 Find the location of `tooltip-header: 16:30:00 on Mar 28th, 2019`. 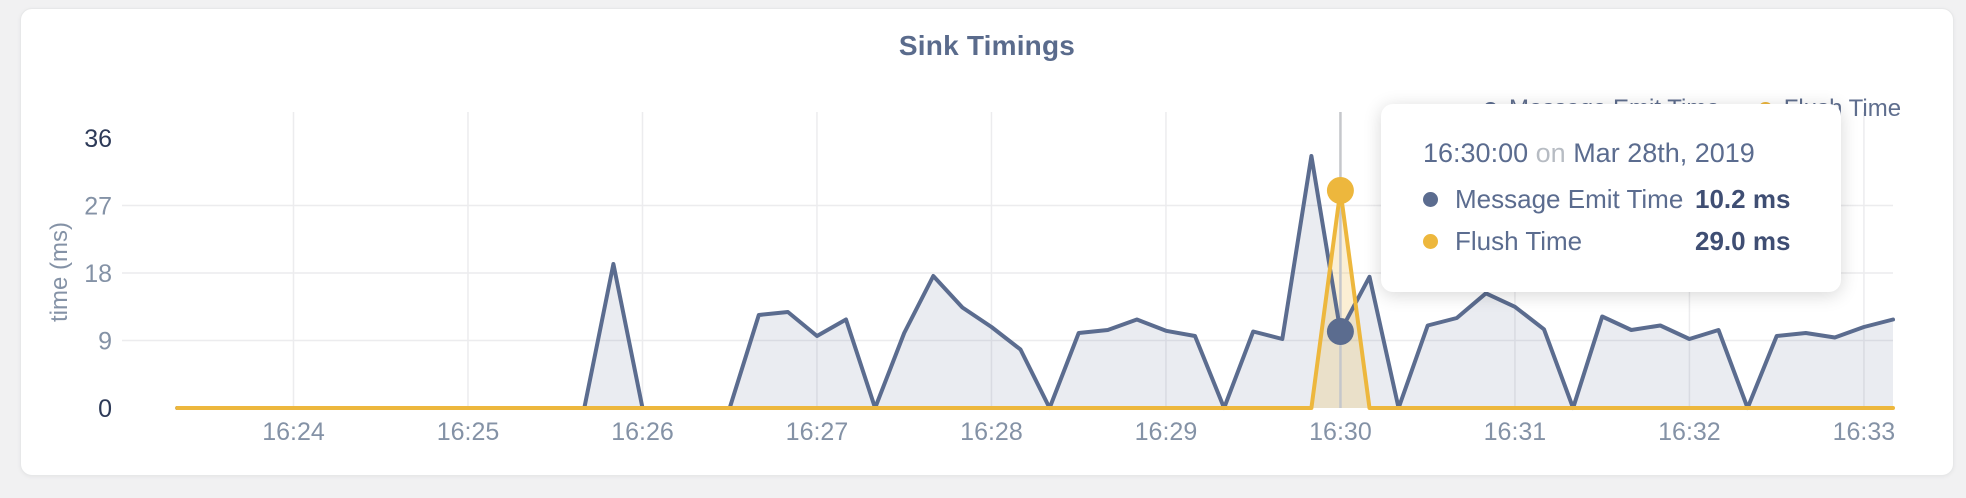

tooltip-header: 16:30:00 on Mar 28th, 2019 is located at coordinates (1618, 153).